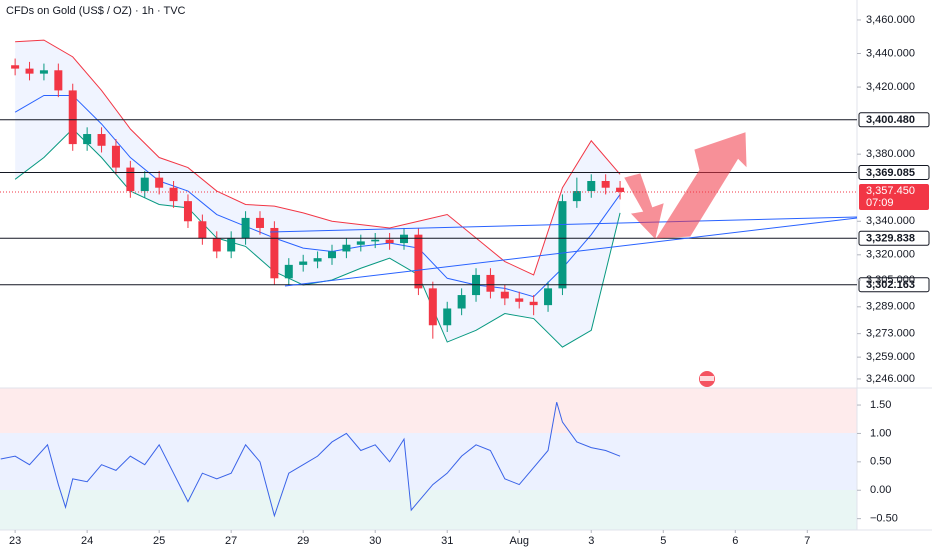  I want to click on y-tick-label: 1.00, so click(880, 433).